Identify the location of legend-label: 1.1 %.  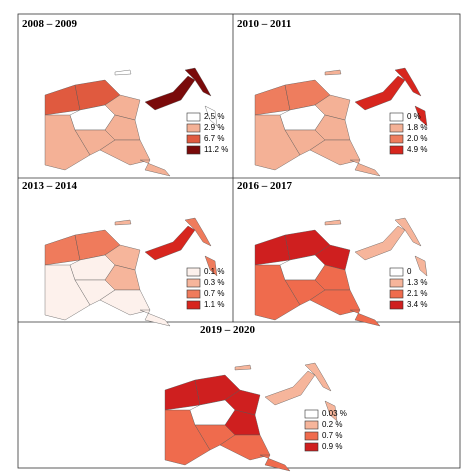
(214, 304).